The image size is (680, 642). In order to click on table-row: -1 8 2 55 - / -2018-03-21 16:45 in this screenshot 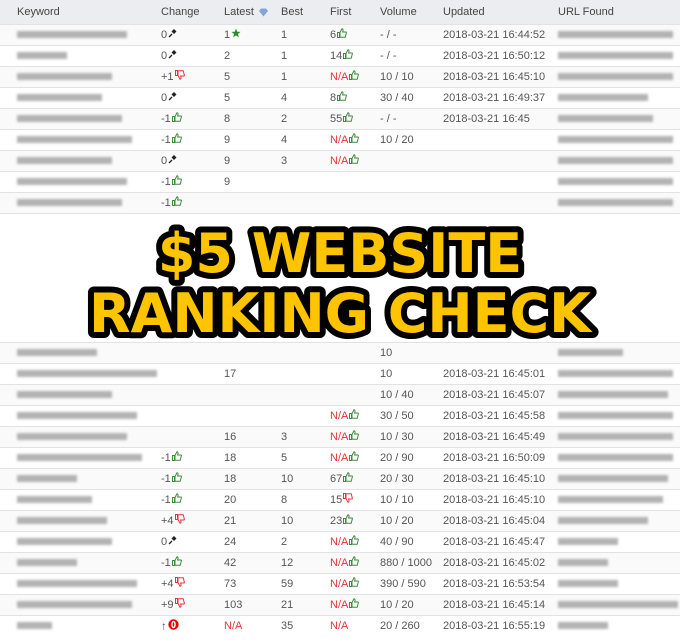, I will do `click(340, 119)`.